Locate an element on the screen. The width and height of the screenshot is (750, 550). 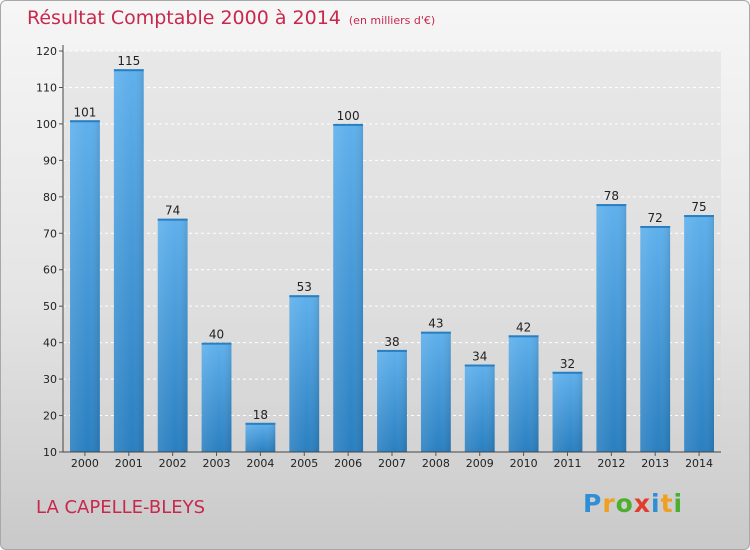
bar-shade-2000 is located at coordinates (85, 286).